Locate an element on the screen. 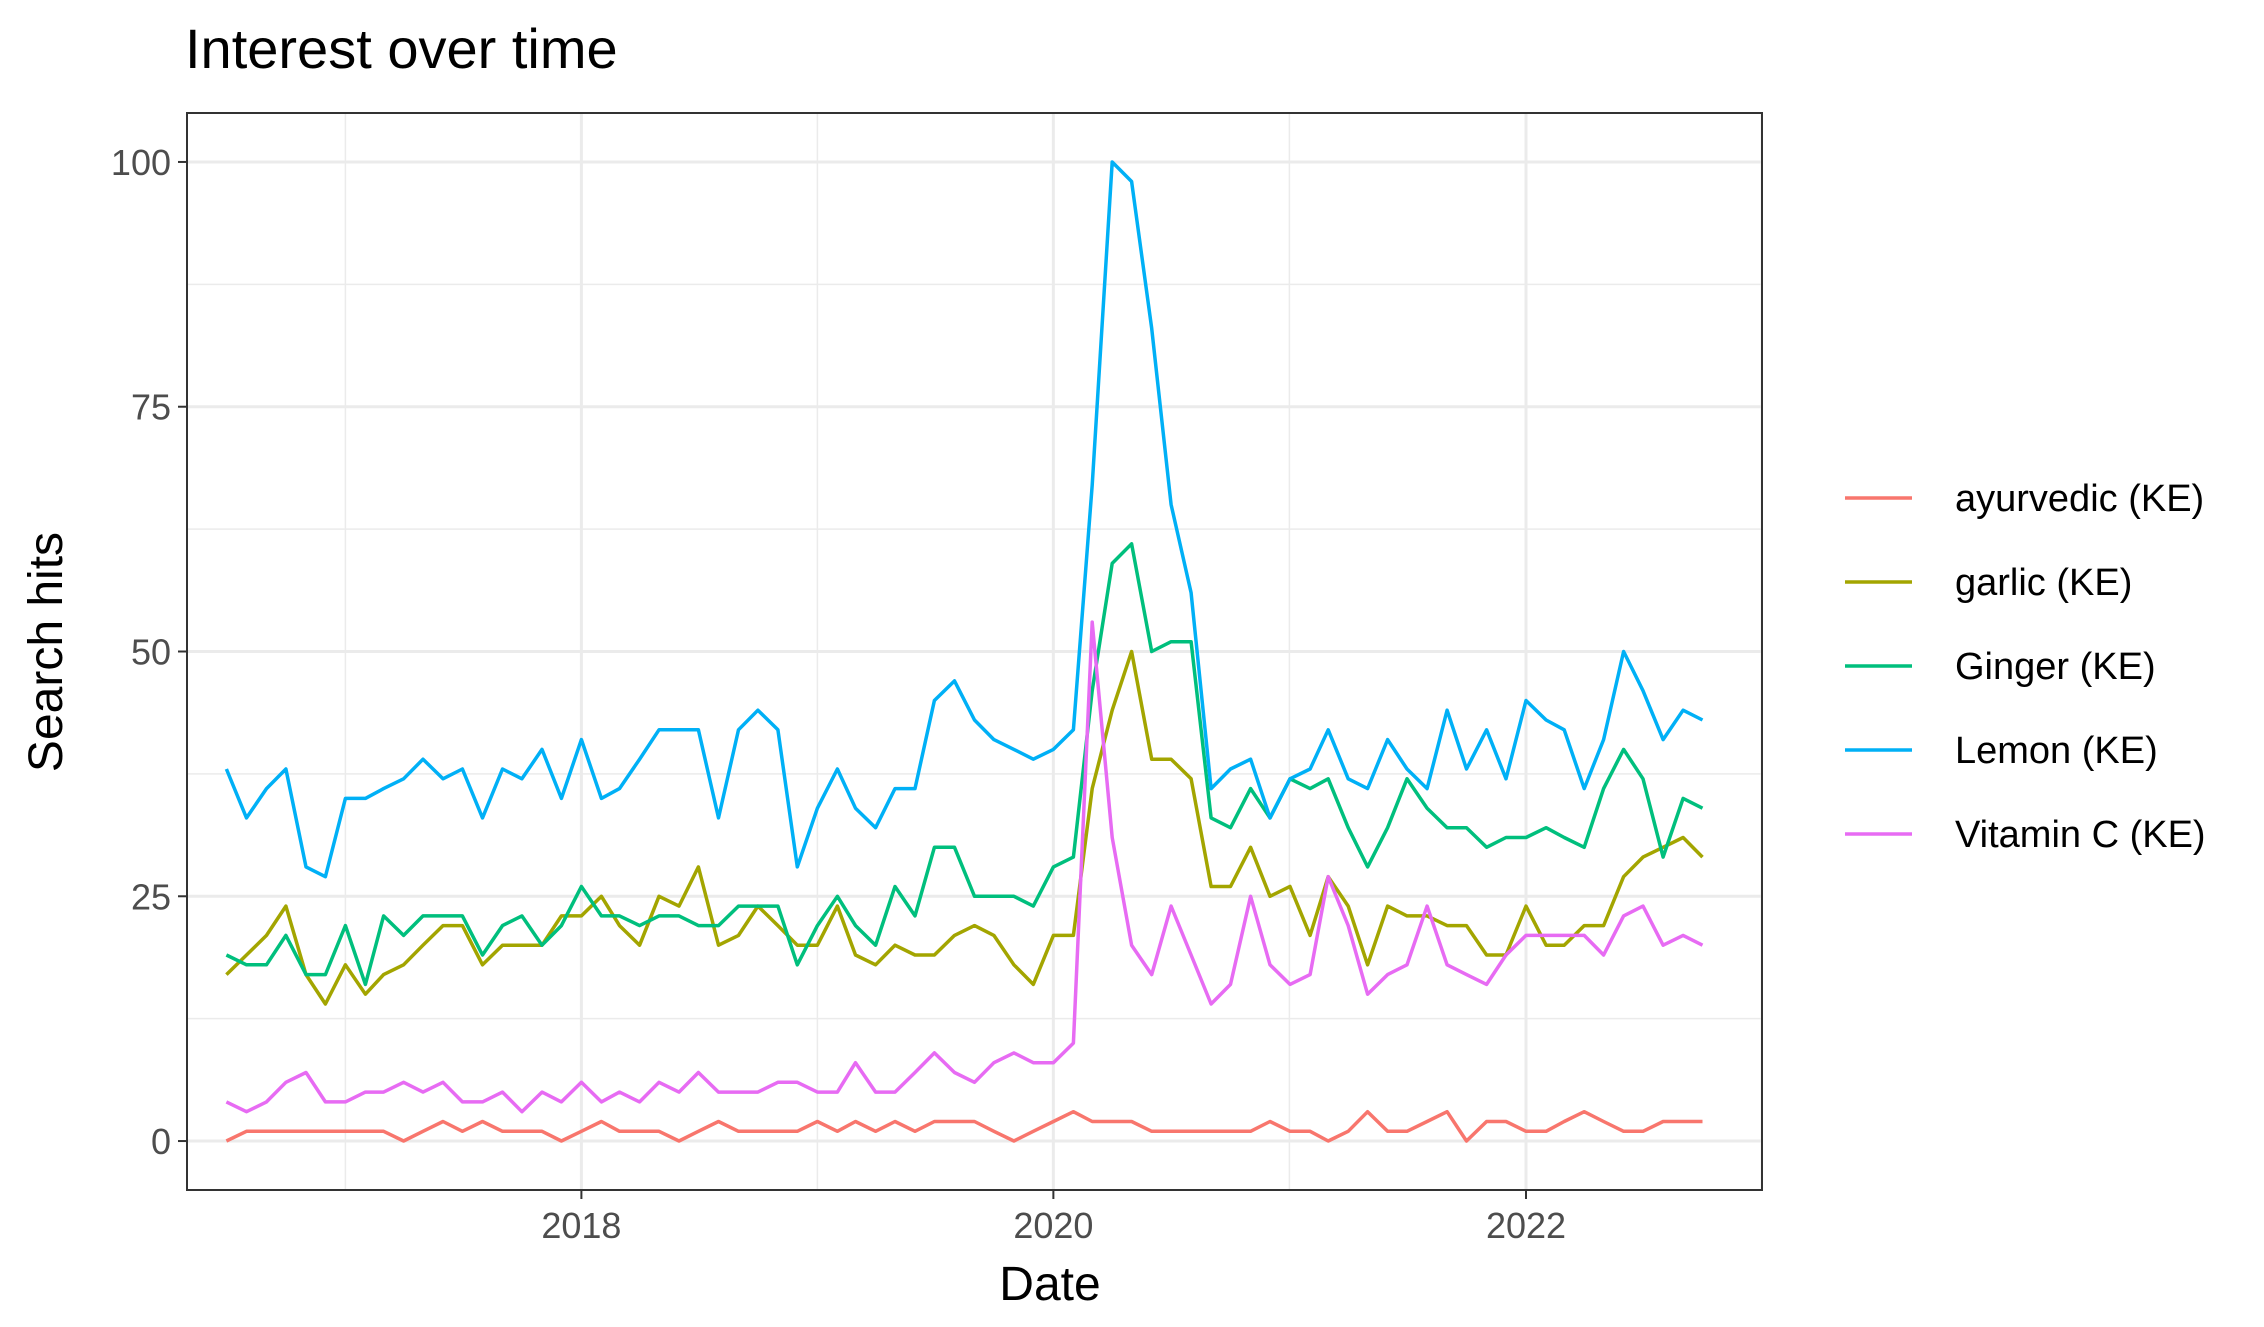  x-tick-label: 2022 is located at coordinates (1526, 1225).